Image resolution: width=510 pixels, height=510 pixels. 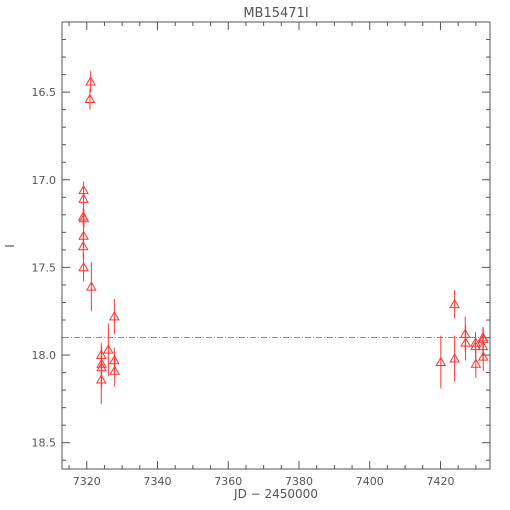 I want to click on x-tick-label: 7400, so click(x=370, y=481).